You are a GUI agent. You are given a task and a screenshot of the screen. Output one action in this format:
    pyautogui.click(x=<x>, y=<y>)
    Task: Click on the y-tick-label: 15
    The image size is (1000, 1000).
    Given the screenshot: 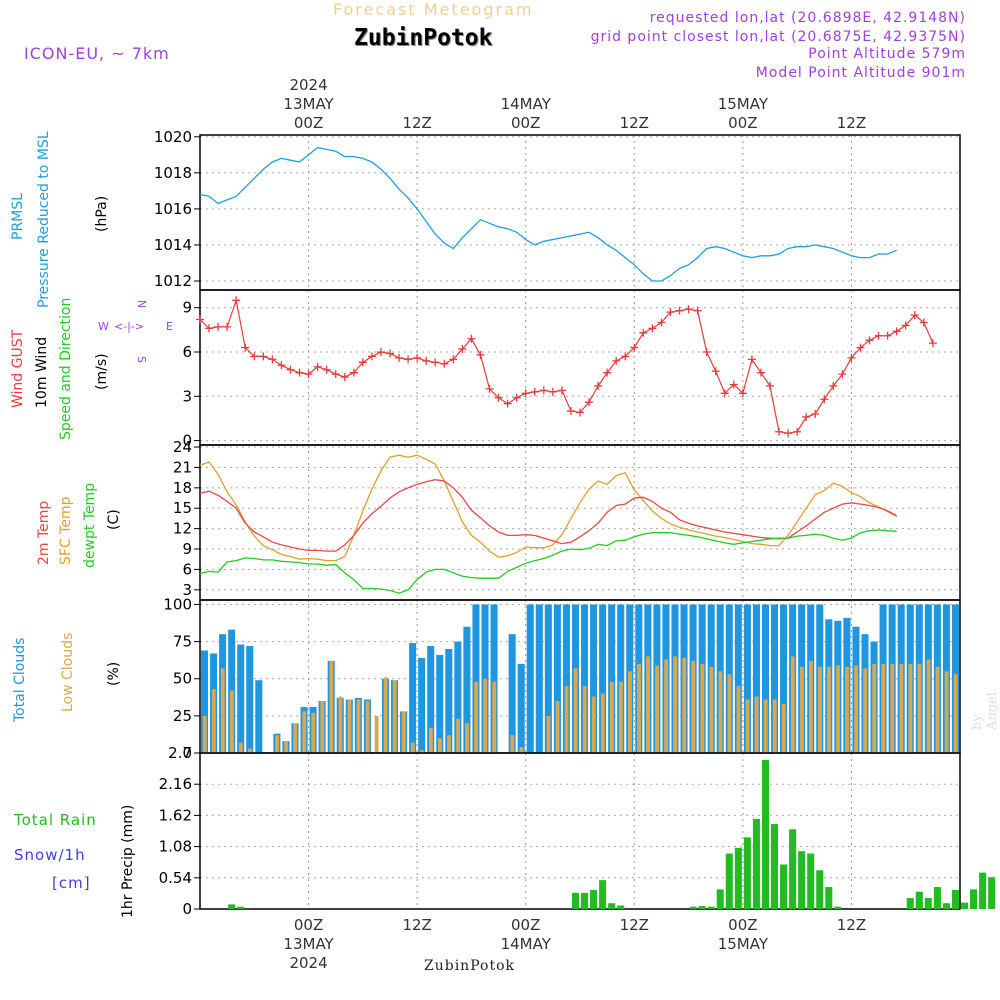 What is the action you would take?
    pyautogui.click(x=182, y=508)
    